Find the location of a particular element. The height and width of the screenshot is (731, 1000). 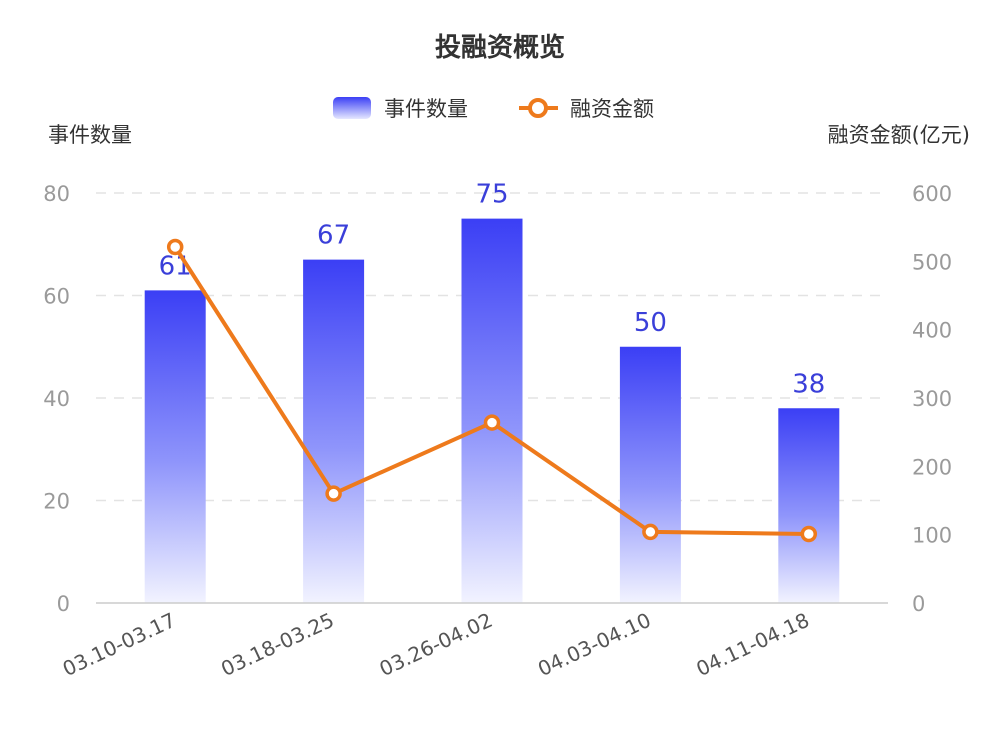

bar-value-label: 75 is located at coordinates (491, 195).